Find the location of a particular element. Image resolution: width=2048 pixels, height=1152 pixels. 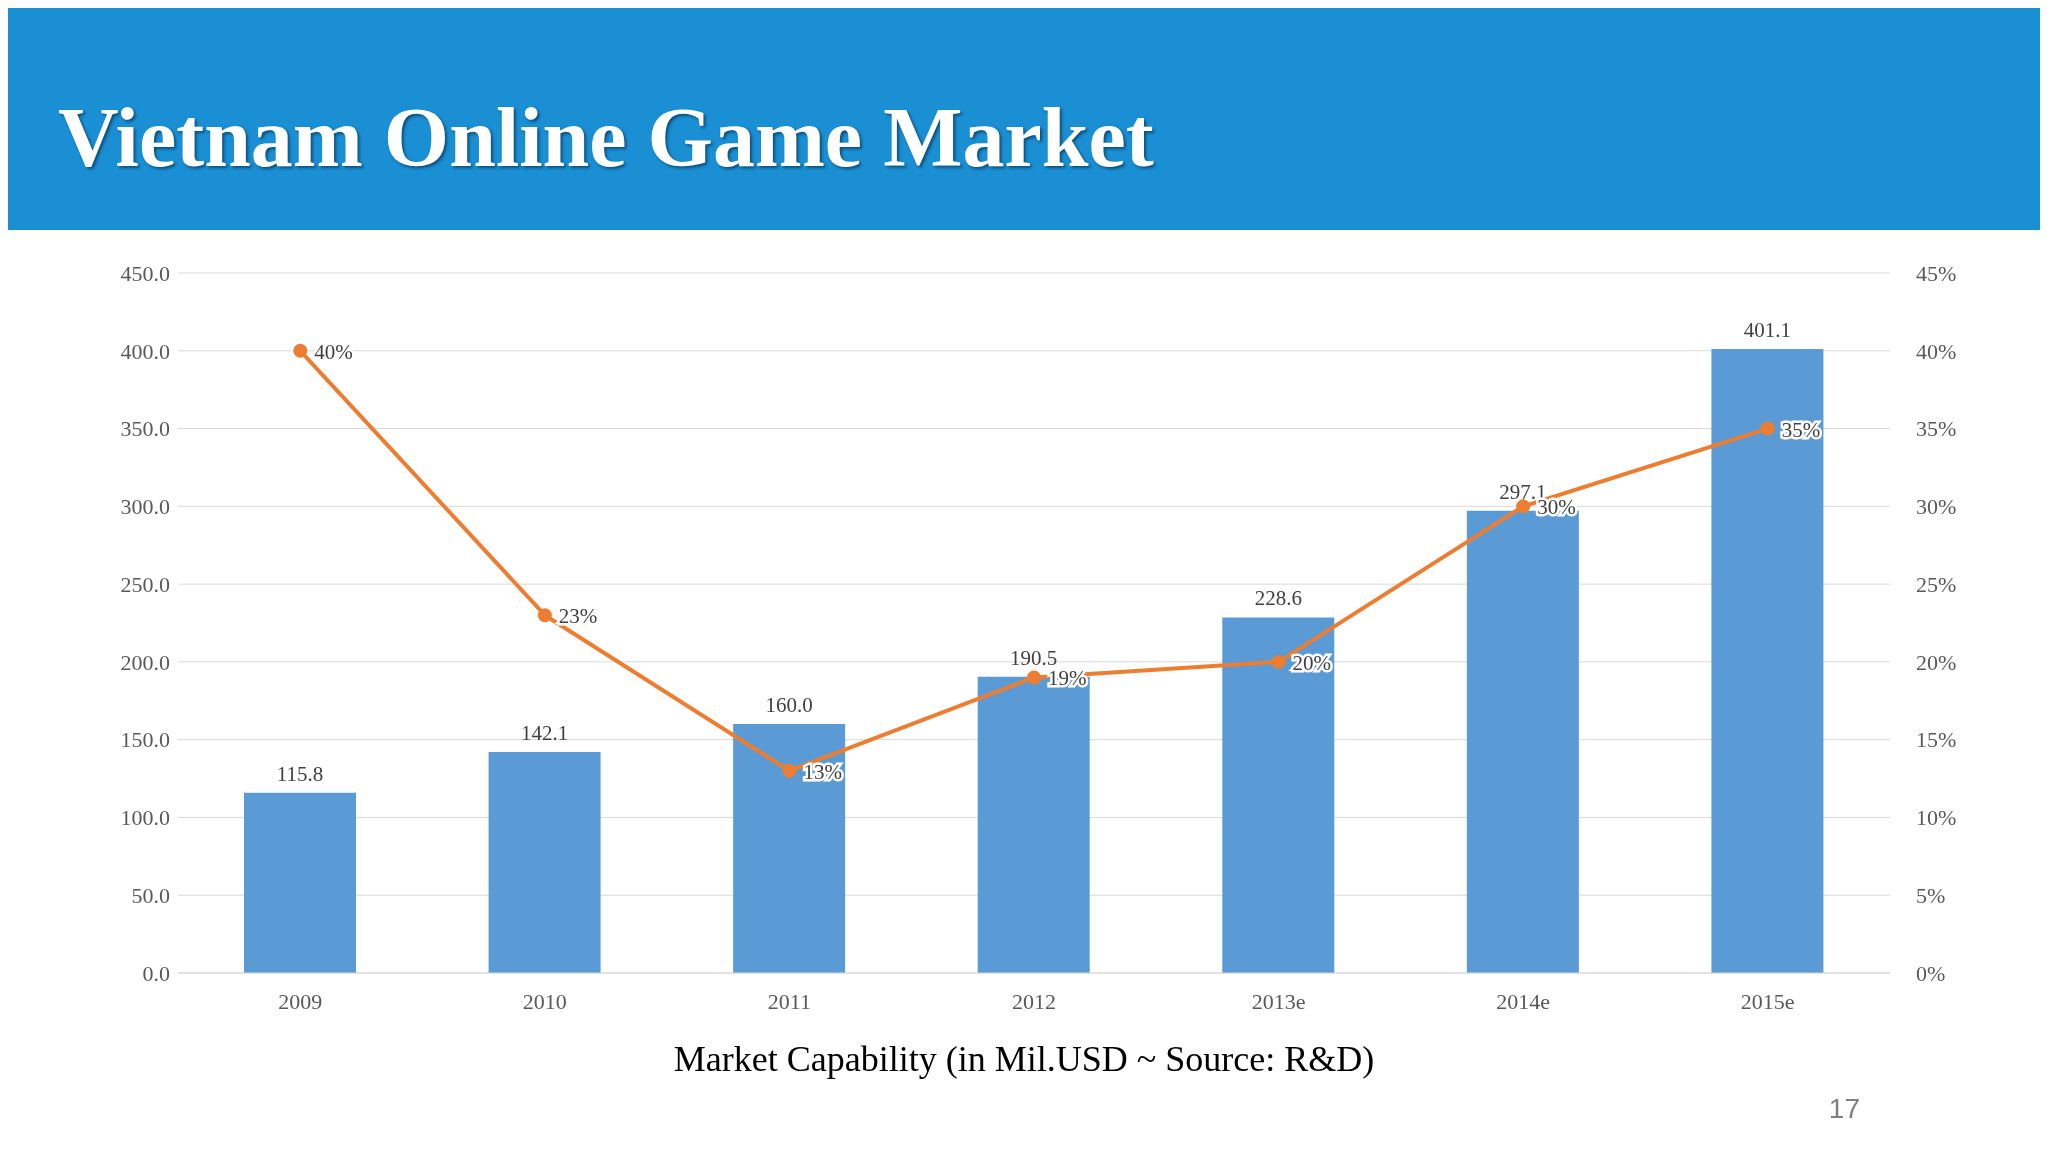

y-tick-label: 50.0 is located at coordinates (150, 896).